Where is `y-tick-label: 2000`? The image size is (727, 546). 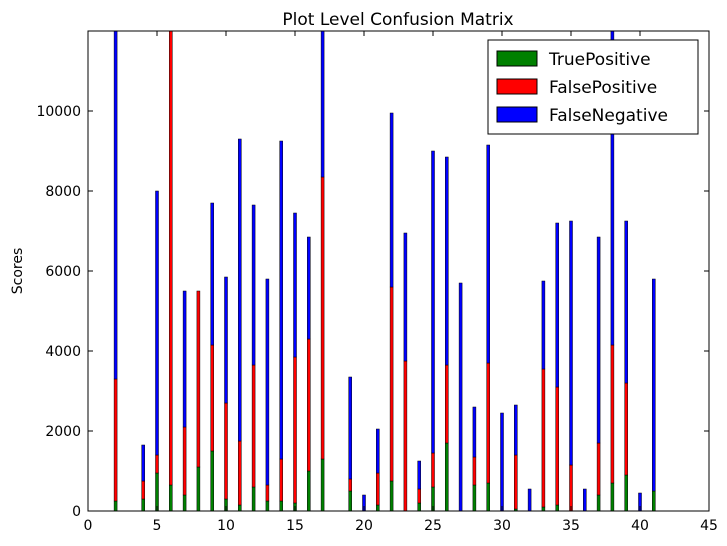
y-tick-label: 2000 is located at coordinates (63, 432).